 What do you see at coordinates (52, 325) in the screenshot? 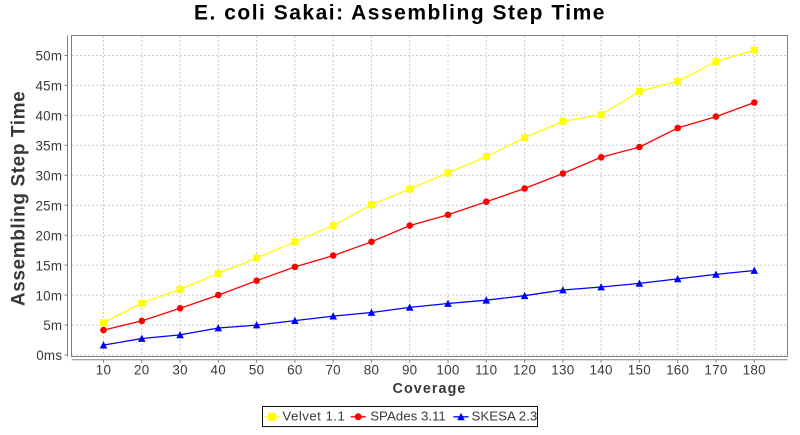
I see `svg-text: 5m` at bounding box center [52, 325].